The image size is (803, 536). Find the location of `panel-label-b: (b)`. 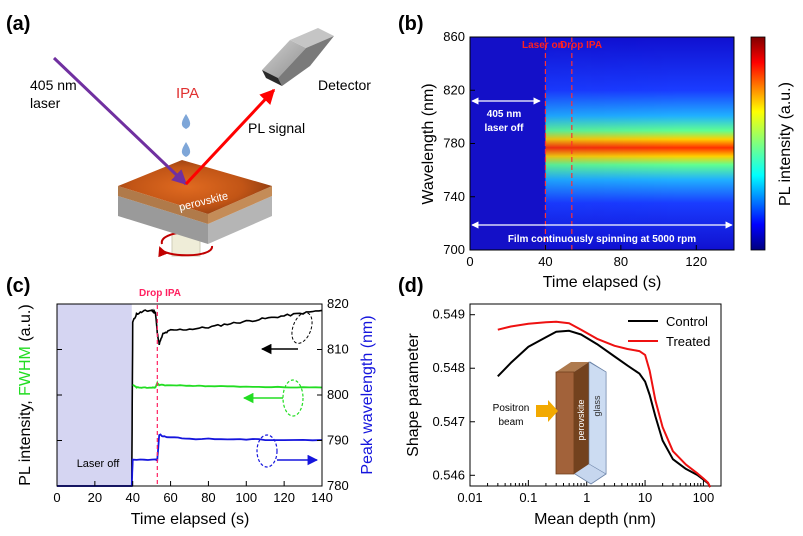

panel-label-b: (b) is located at coordinates (411, 24).